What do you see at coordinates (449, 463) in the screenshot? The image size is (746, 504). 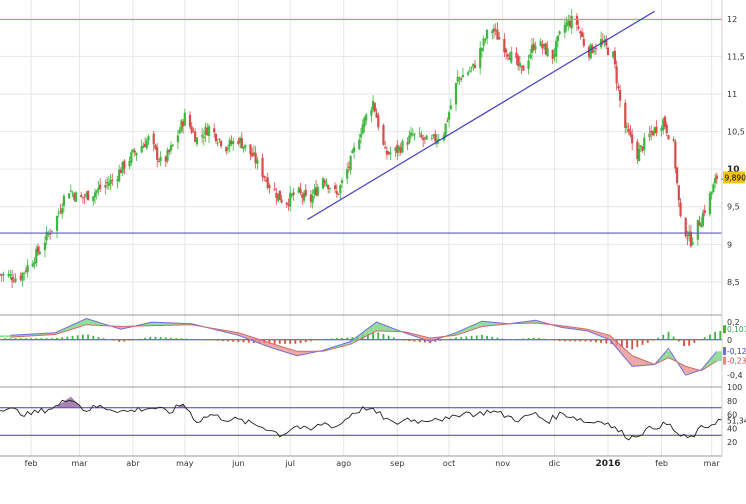 I see `x-tick-label-8: oct` at bounding box center [449, 463].